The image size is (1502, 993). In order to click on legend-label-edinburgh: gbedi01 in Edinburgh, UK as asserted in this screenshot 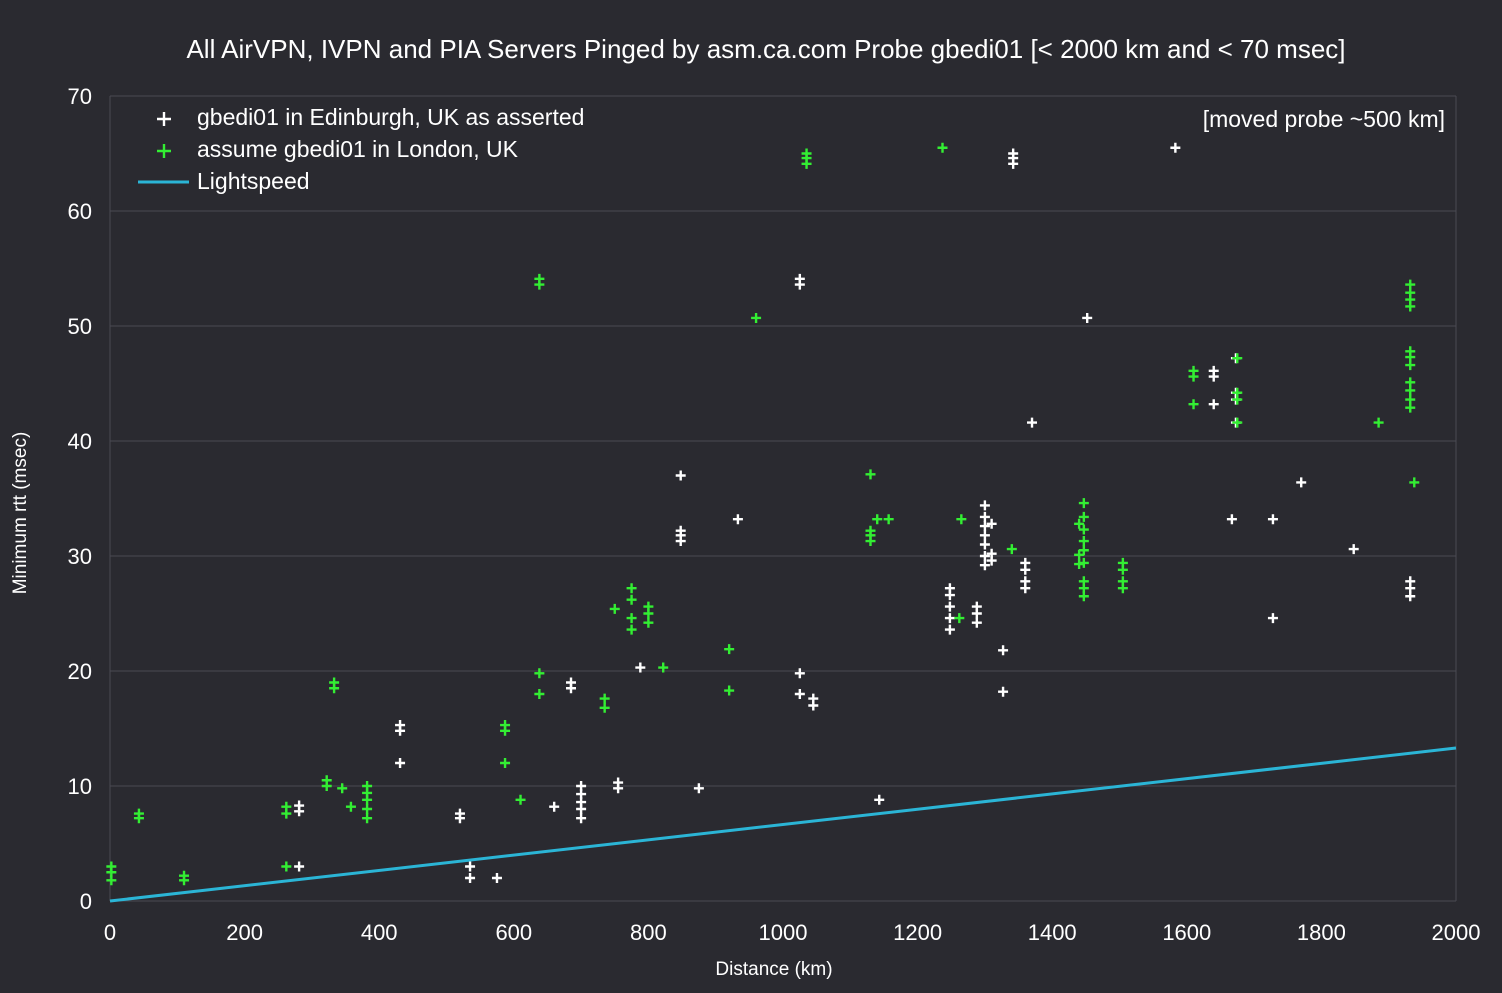, I will do `click(390, 117)`.